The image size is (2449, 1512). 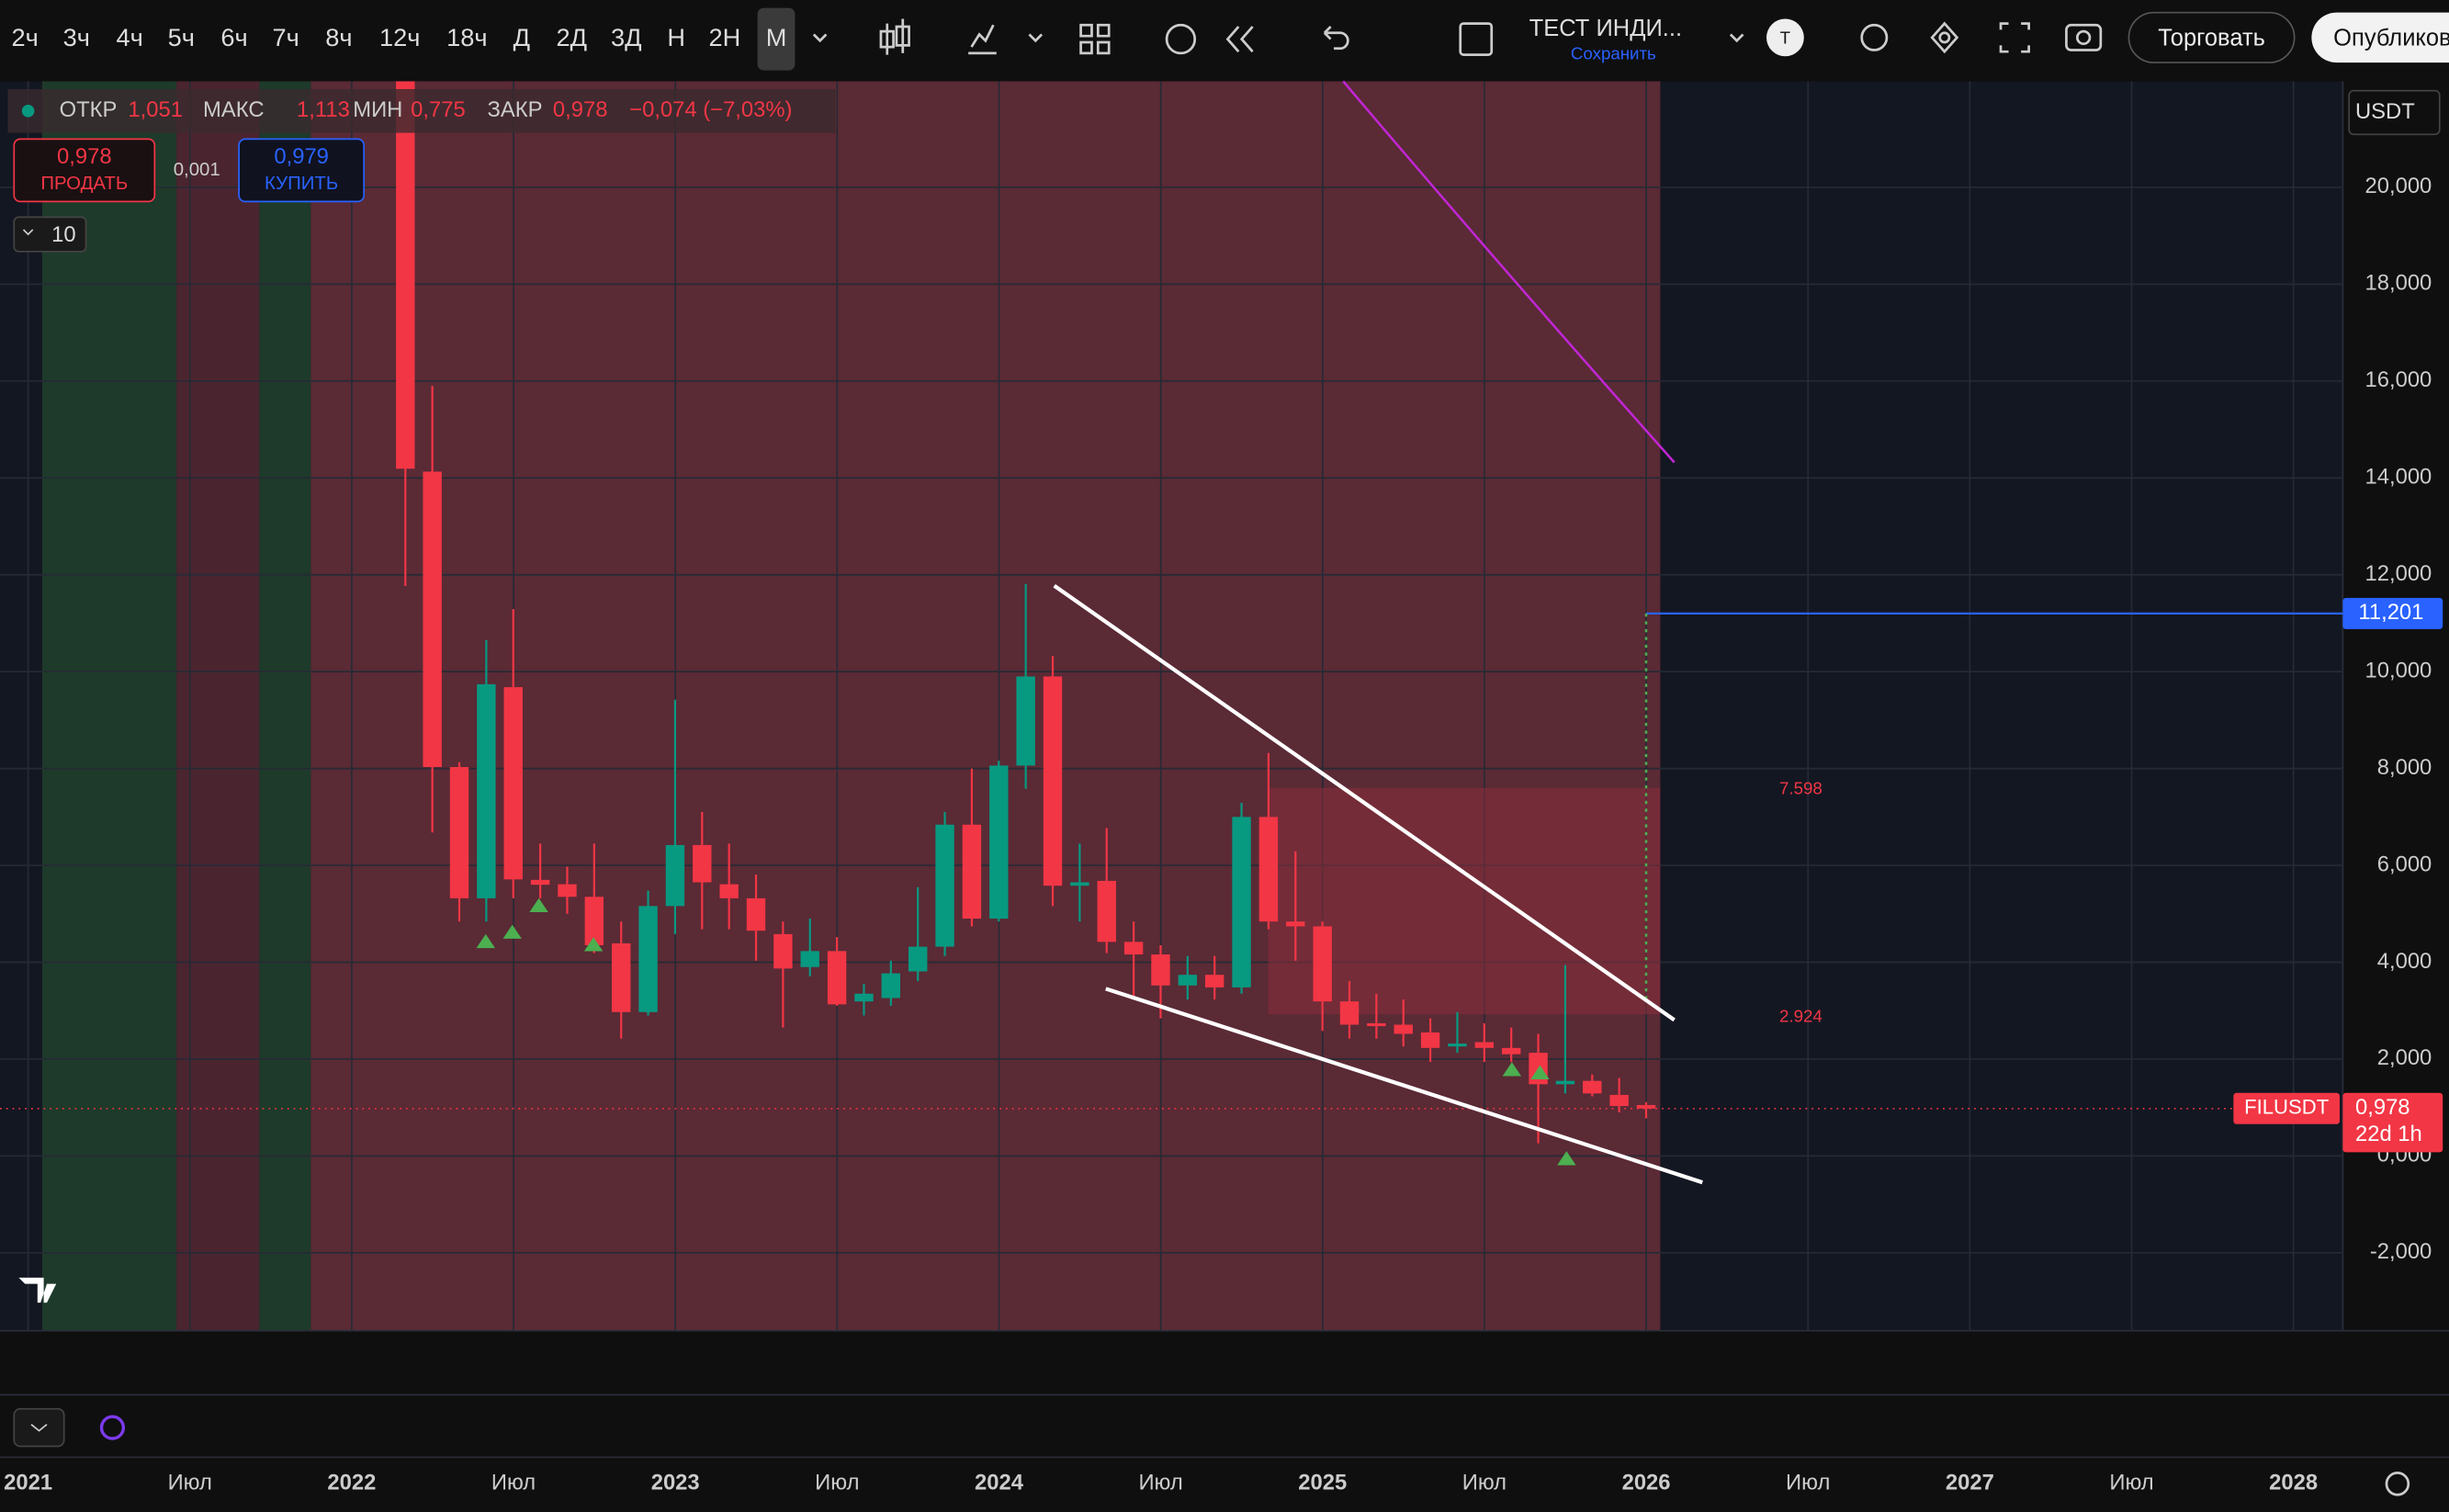 What do you see at coordinates (1000, 1483) in the screenshot?
I see `x-tick-label: 2024` at bounding box center [1000, 1483].